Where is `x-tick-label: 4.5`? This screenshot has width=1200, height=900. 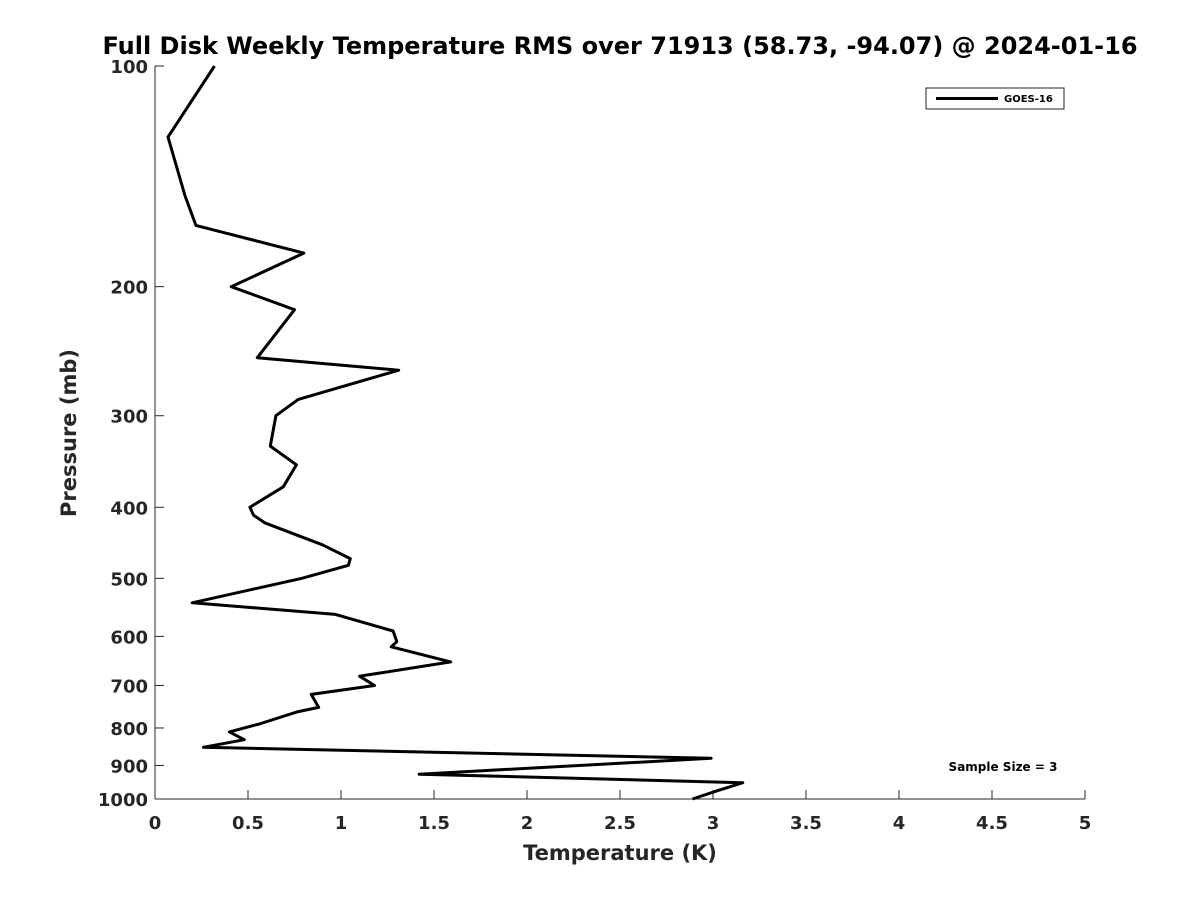
x-tick-label: 4.5 is located at coordinates (992, 823).